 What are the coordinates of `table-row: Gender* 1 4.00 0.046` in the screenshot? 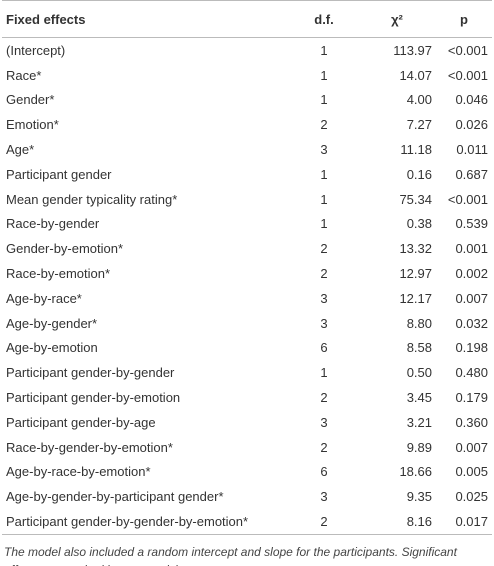 It's located at (247, 100).